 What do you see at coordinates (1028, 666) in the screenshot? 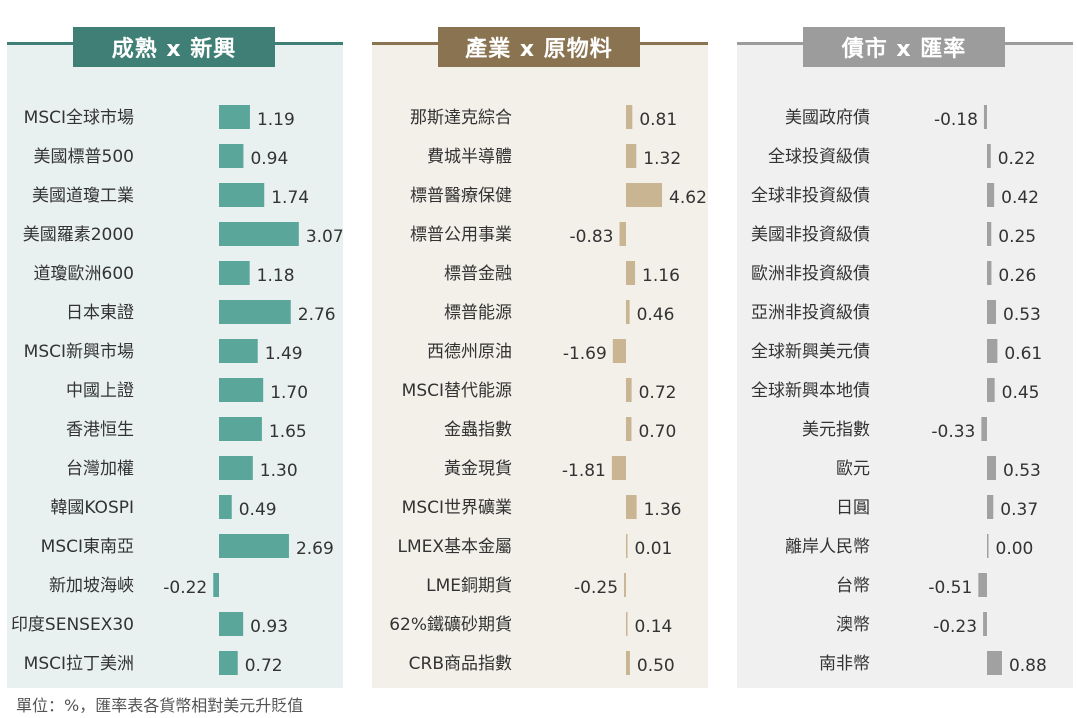
I see `value-label: 0.88` at bounding box center [1028, 666].